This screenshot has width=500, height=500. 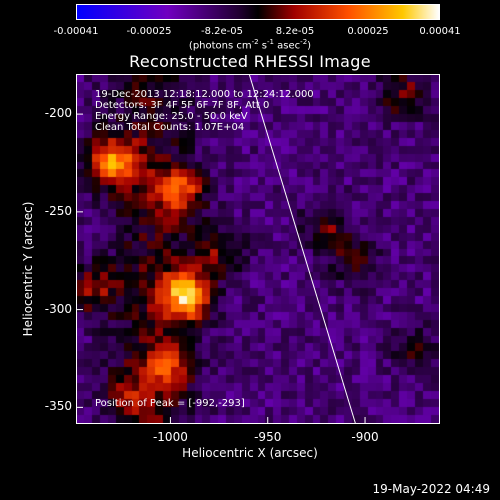 What do you see at coordinates (250, 453) in the screenshot?
I see `x-axis-label: Heliocentric X (arcsec)` at bounding box center [250, 453].